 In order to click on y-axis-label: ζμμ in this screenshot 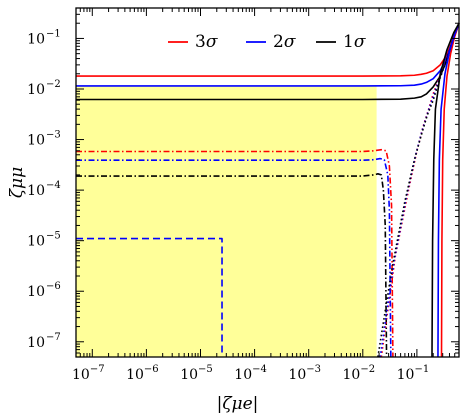, I will do `click(17, 182)`.